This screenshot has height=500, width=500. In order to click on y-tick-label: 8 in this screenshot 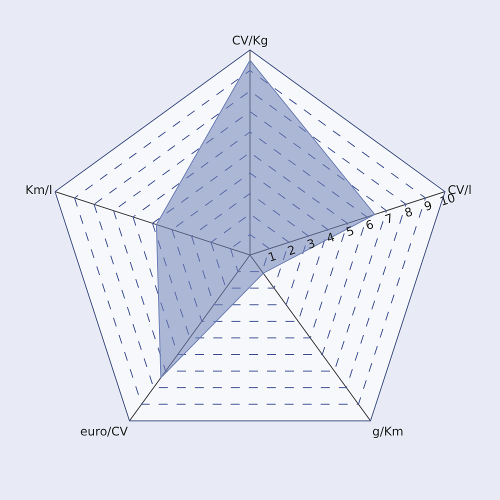, I will do `click(408, 212)`.